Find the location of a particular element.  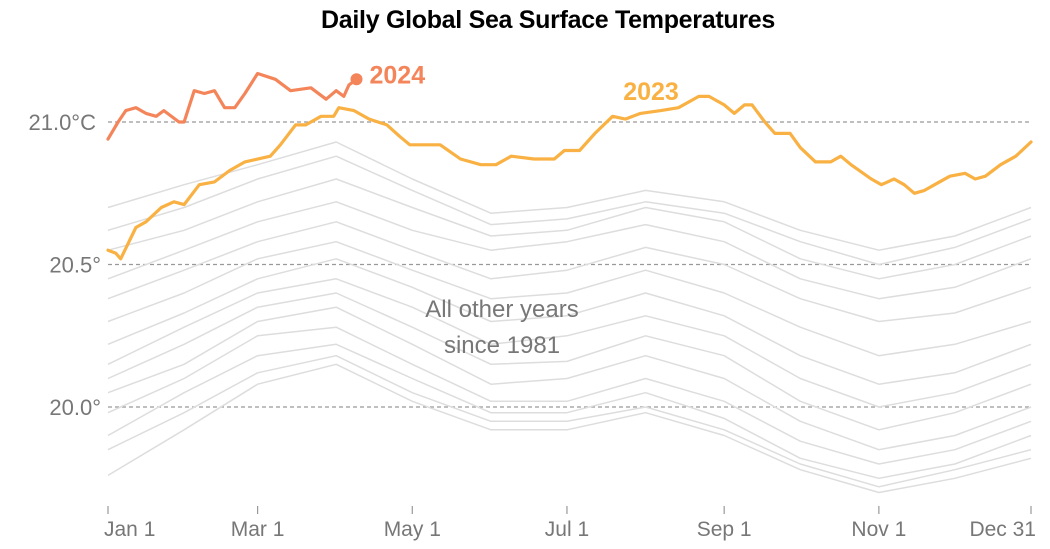

chart-title: Daily Global Sea Surface Temperatures is located at coordinates (548, 20).